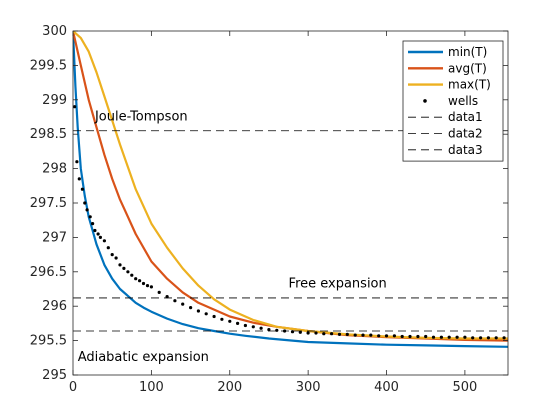  Describe the element at coordinates (151, 387) in the screenshot. I see `x-tick-label: 100` at that location.